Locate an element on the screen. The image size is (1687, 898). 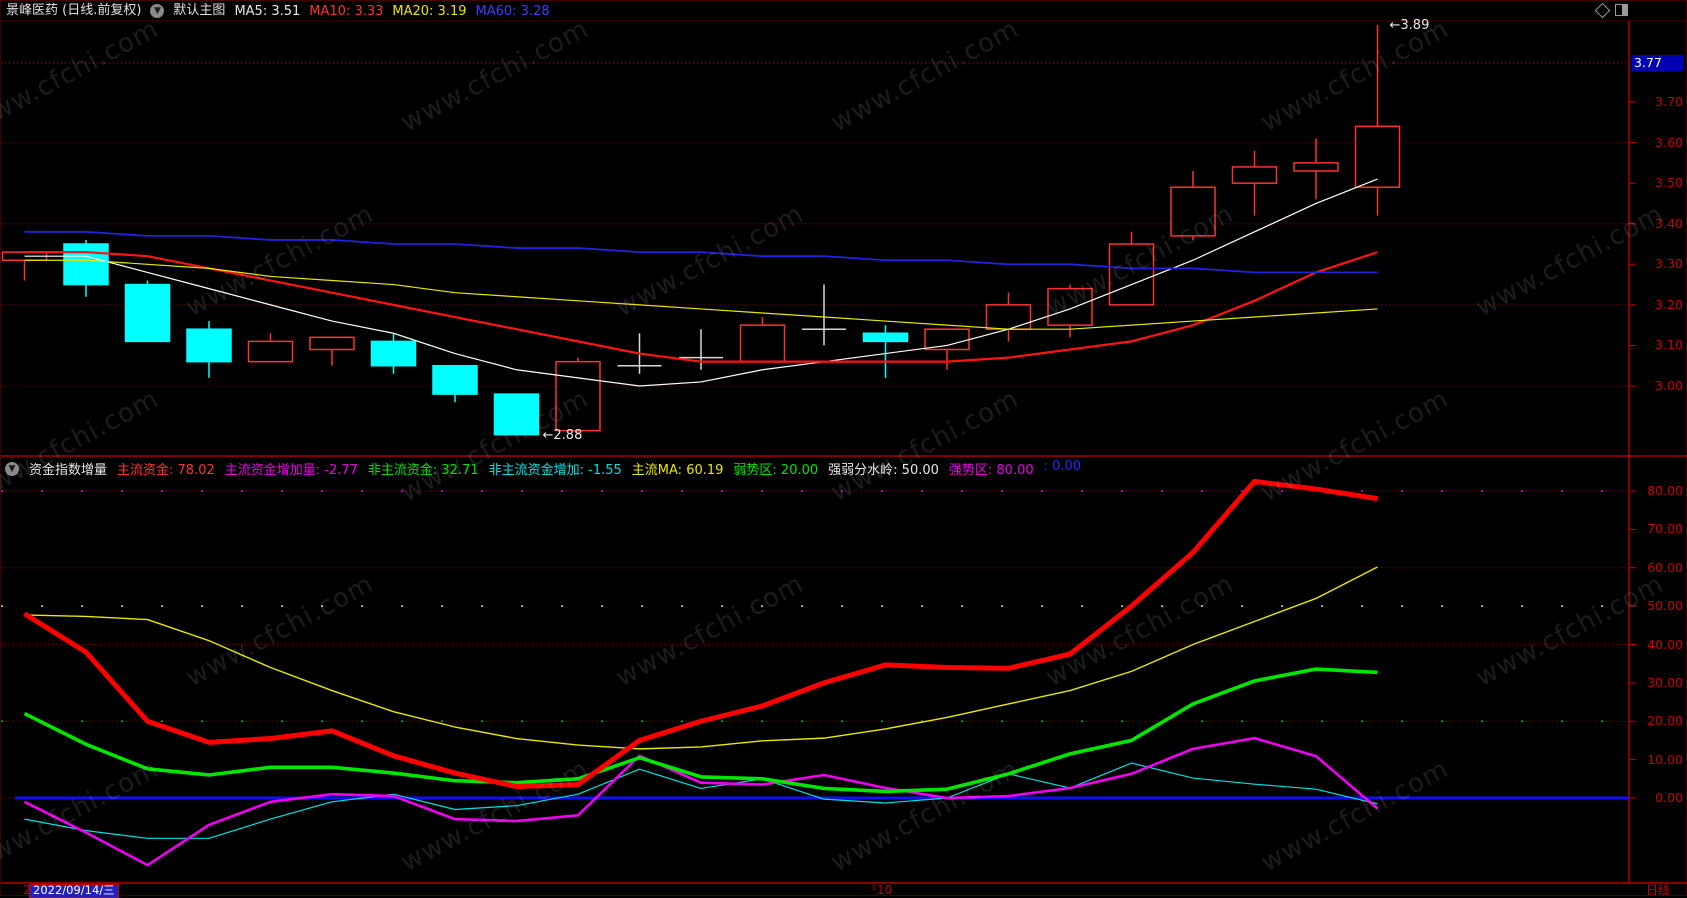
ma-legend: MA5: 3.51 MA10: 3.33 MA20: 3.19 MA60: 3.28 is located at coordinates (391, 11).